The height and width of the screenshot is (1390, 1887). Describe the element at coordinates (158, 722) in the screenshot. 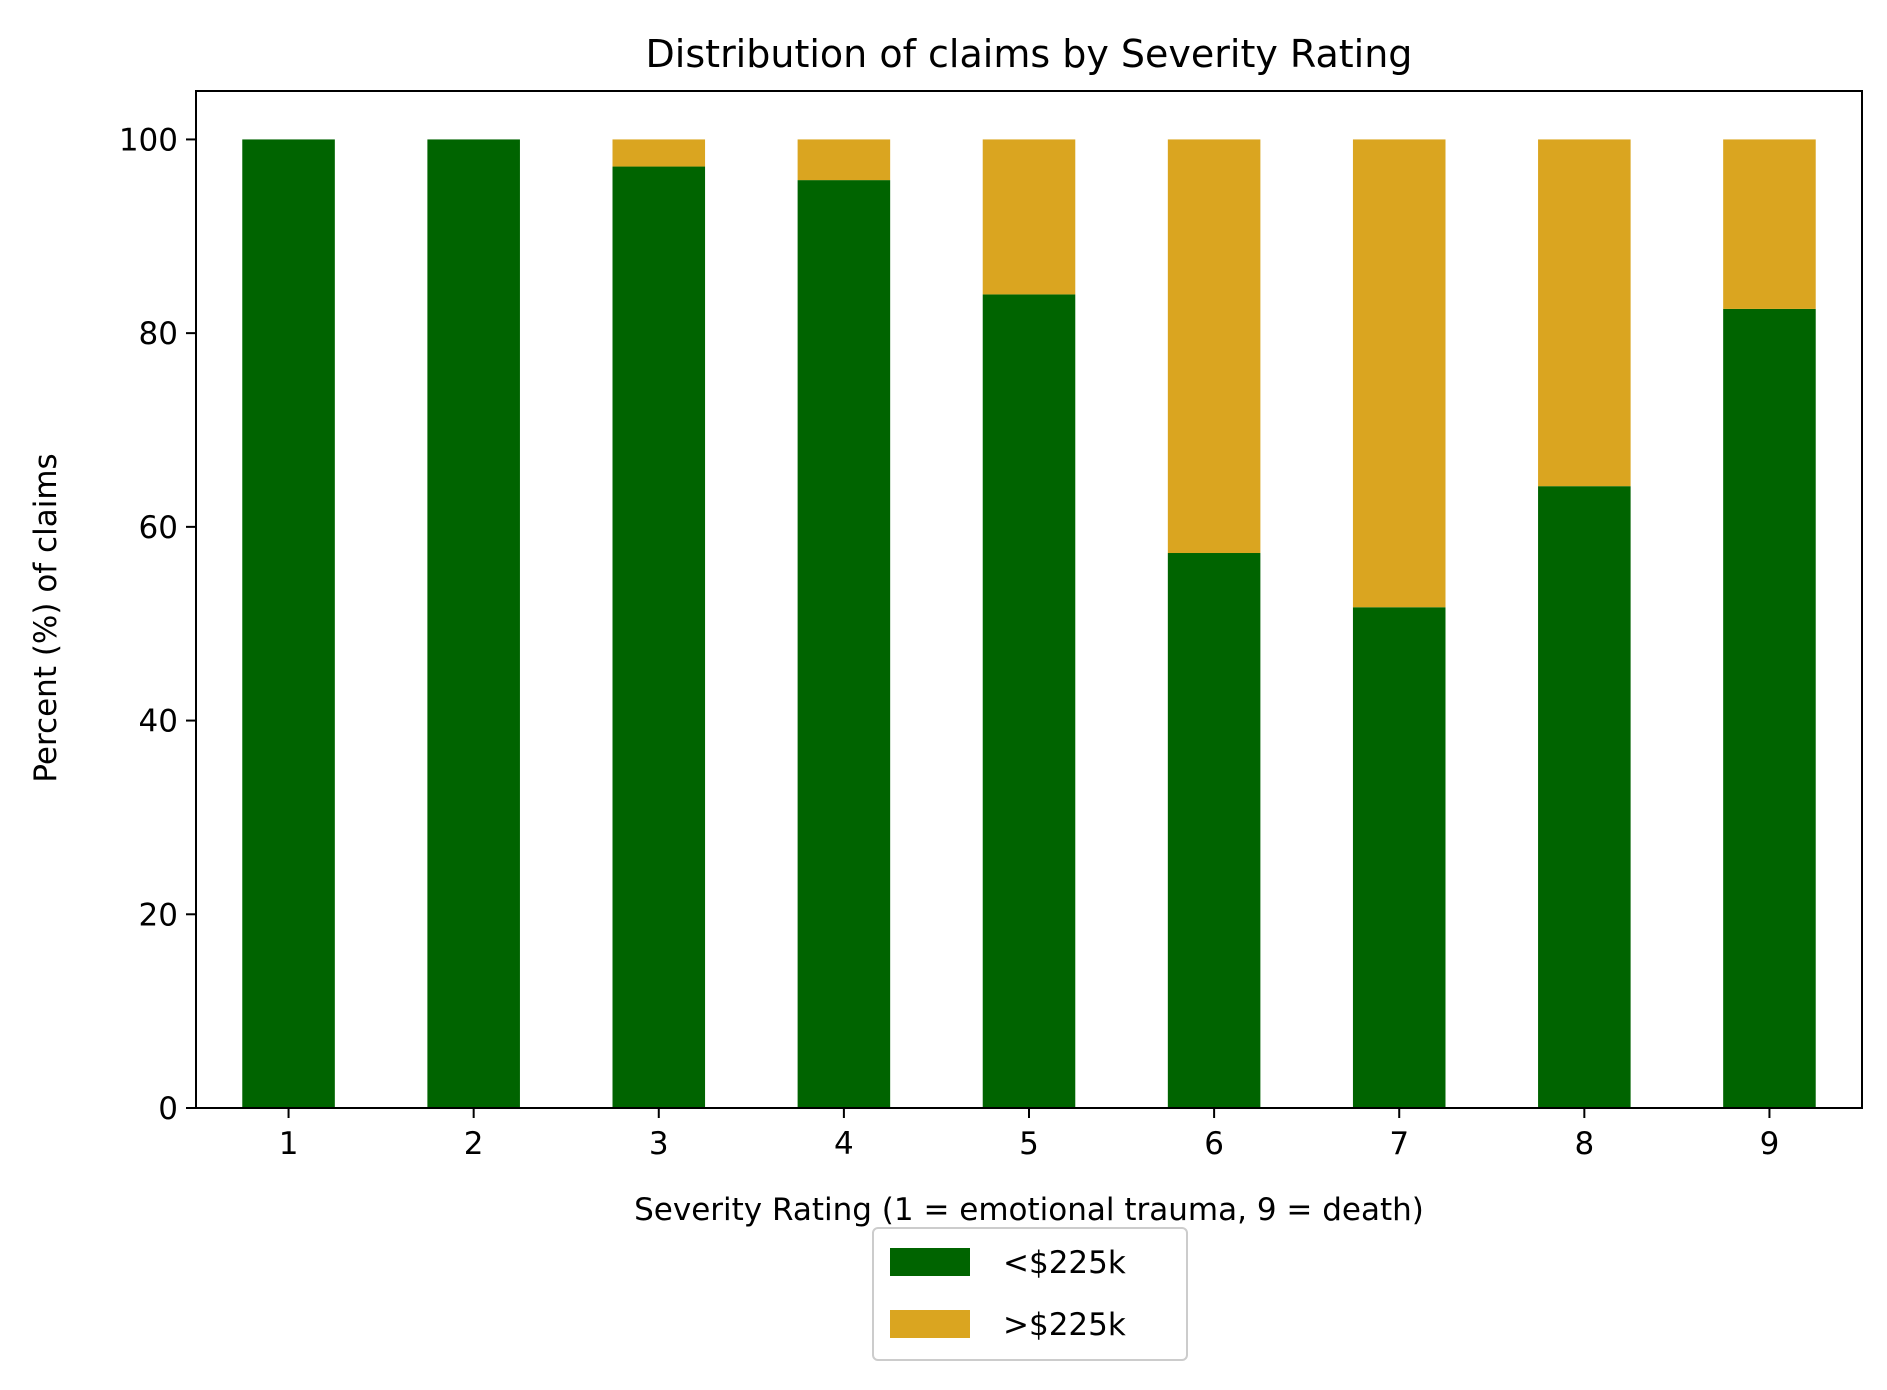

I see `y-tick-label: 40` at that location.